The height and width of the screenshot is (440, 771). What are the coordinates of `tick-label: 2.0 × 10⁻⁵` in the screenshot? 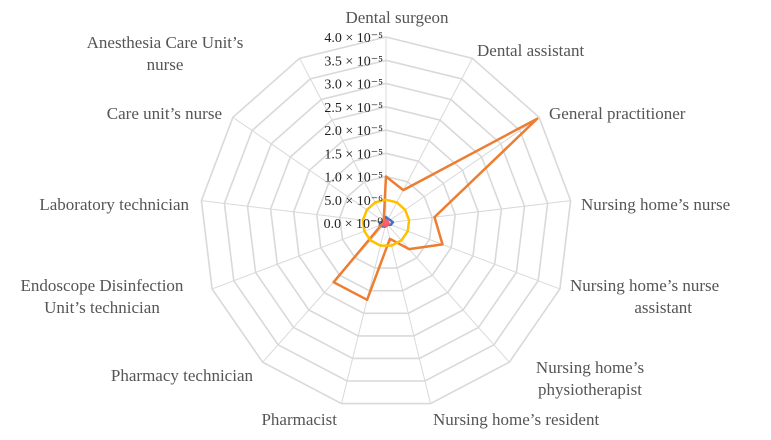 It's located at (353, 131).